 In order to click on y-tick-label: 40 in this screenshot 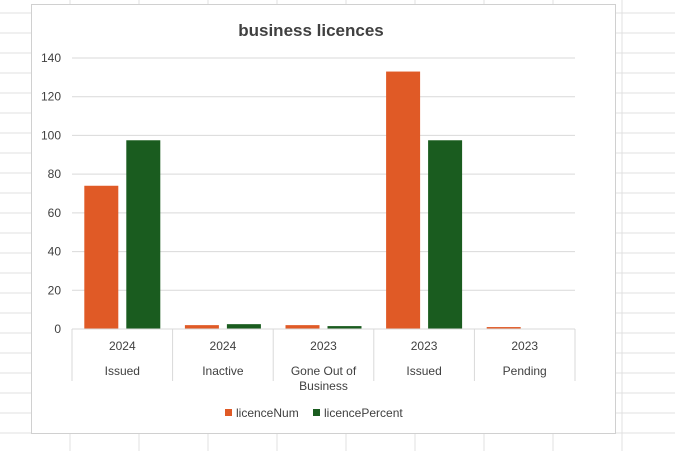, I will do `click(55, 252)`.